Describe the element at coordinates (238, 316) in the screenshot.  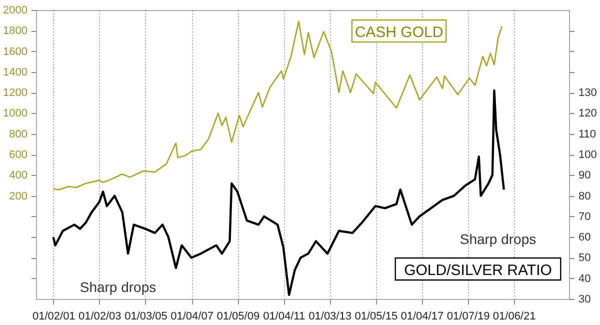
I see `x-tick-label: 01/05/09` at that location.